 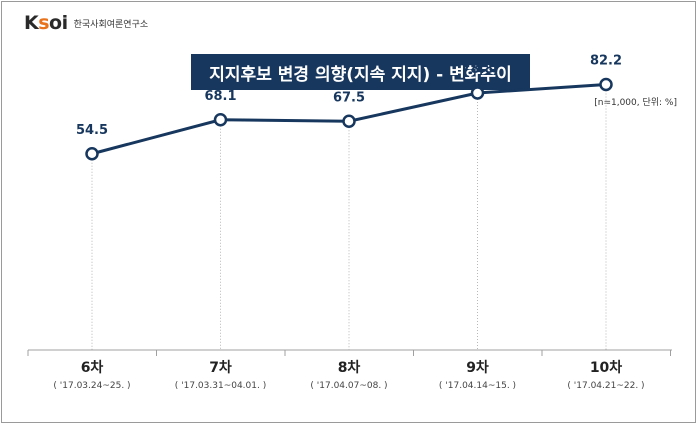 I want to click on ksoi-logo: Ksoi 한국사회여론연구소, so click(x=86, y=23).